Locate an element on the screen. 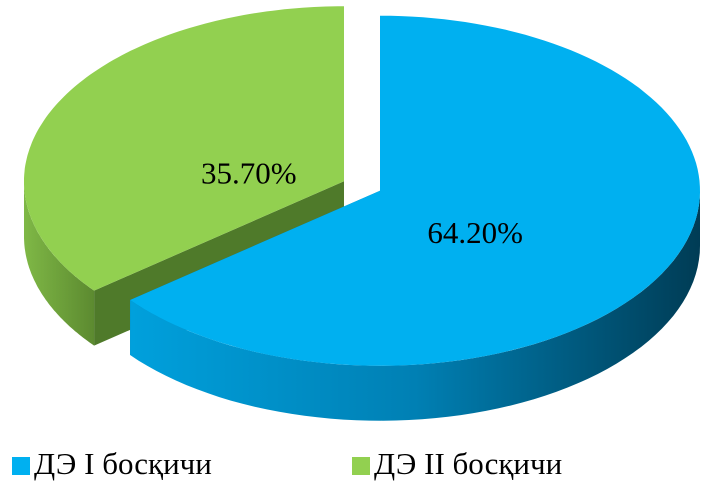  legend-label: ДЭ II босқичи is located at coordinates (468, 463).